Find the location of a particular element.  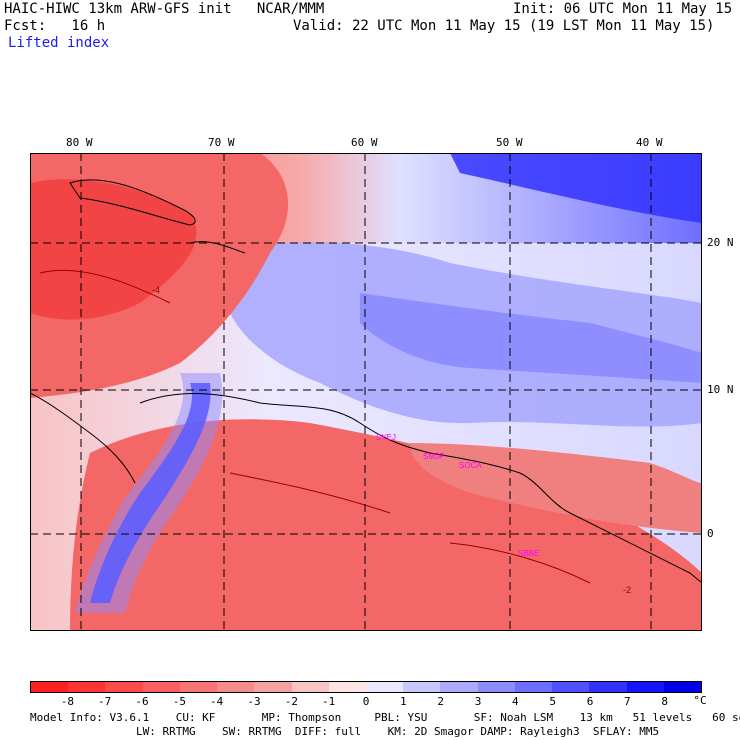

lon-label-80w: 80 W is located at coordinates (79, 142).